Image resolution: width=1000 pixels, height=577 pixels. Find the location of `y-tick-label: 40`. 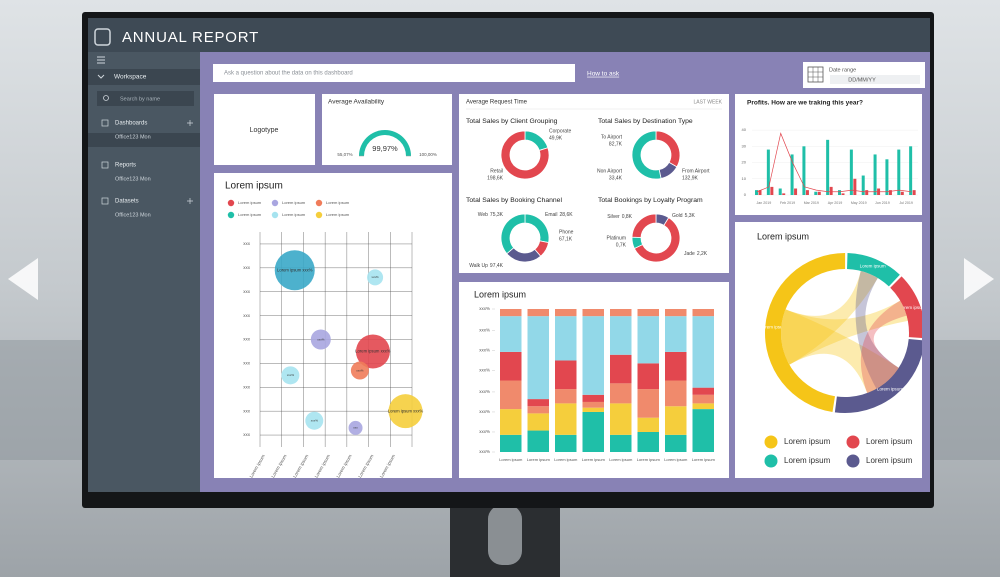

y-tick-label: 40 is located at coordinates (744, 129).